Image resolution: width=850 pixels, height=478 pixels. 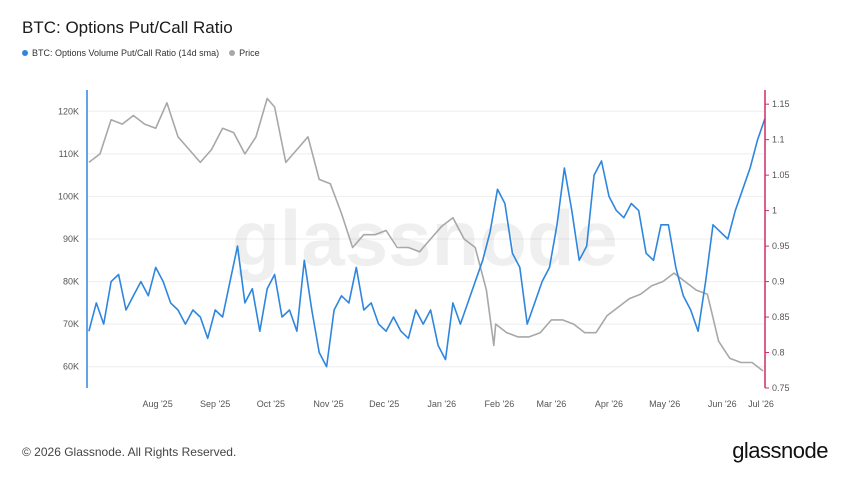 What do you see at coordinates (778, 353) in the screenshot?
I see `right-axis-tick-label: 0.8` at bounding box center [778, 353].